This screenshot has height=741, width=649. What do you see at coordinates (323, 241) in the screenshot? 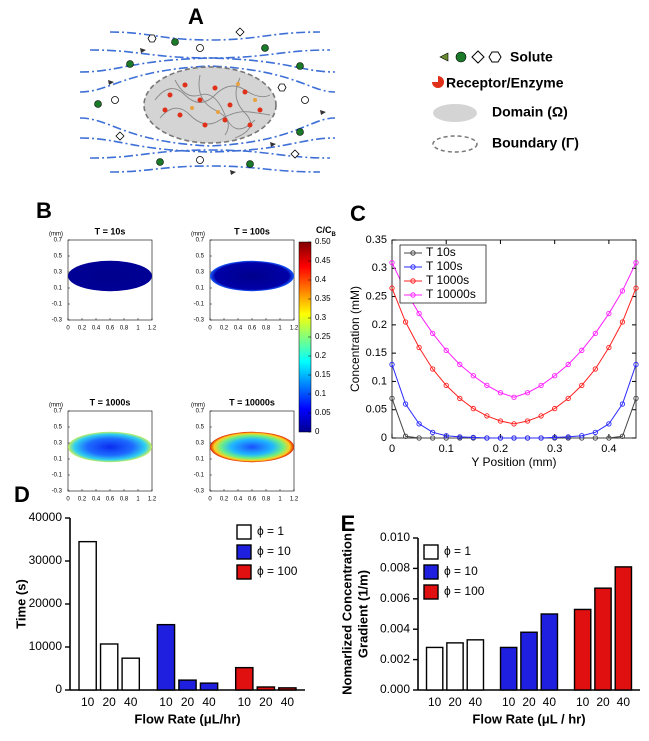
I see `colorbar-tick-label: 0.50` at bounding box center [323, 241].